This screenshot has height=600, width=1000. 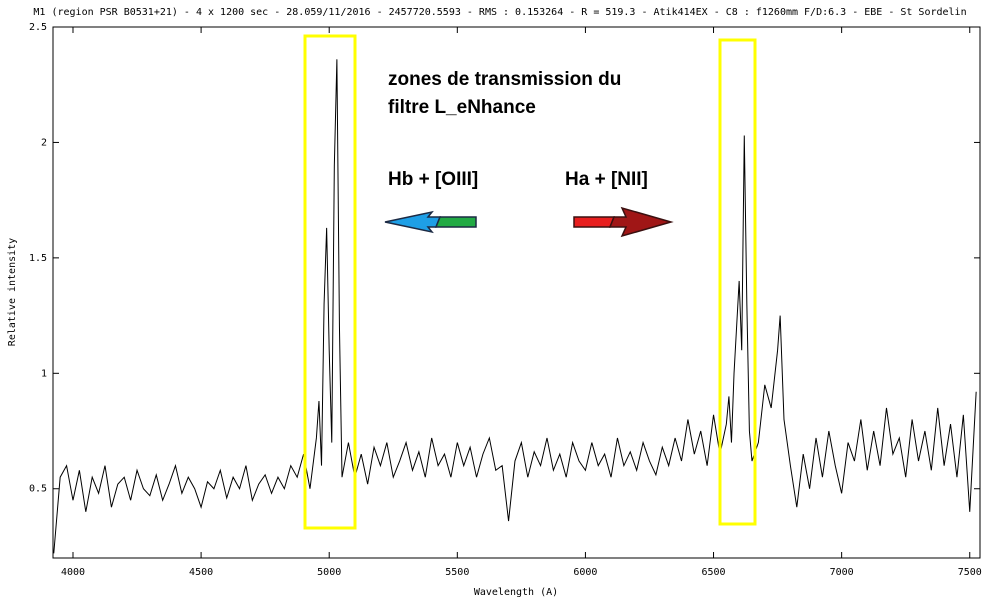 I want to click on x-tick-label: 7000, so click(x=842, y=572).